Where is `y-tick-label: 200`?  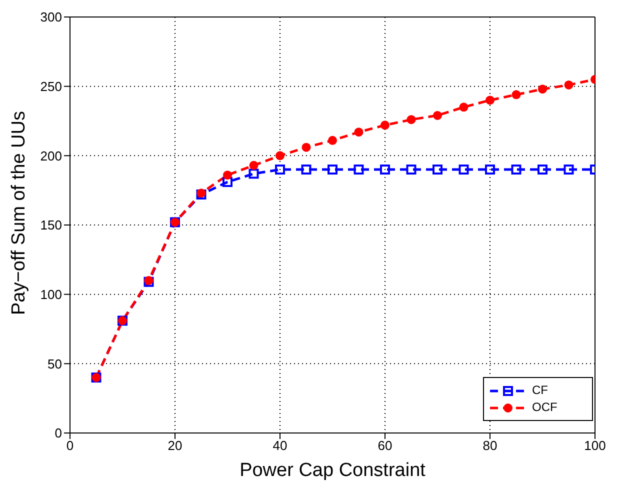
y-tick-label: 200 is located at coordinates (51, 156).